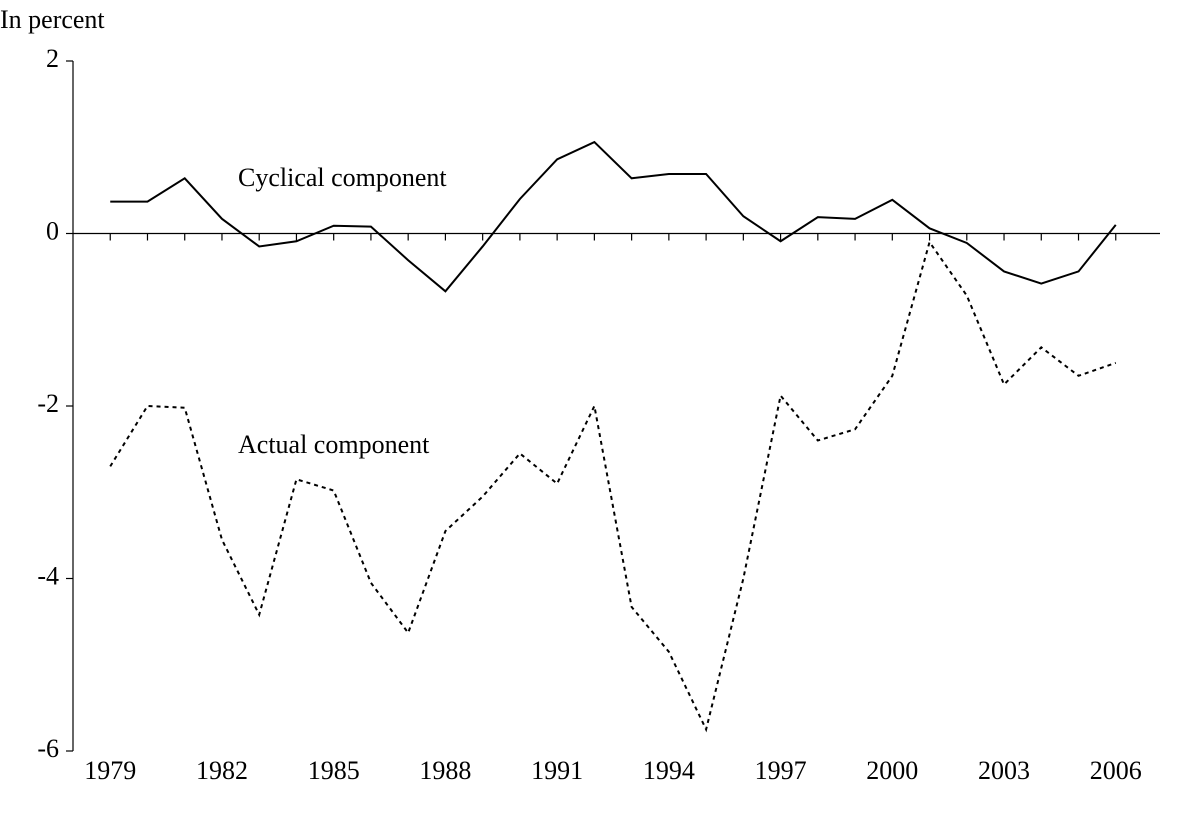 The width and height of the screenshot is (1185, 816). Describe the element at coordinates (1004, 770) in the screenshot. I see `x-tick-label: 2003` at that location.